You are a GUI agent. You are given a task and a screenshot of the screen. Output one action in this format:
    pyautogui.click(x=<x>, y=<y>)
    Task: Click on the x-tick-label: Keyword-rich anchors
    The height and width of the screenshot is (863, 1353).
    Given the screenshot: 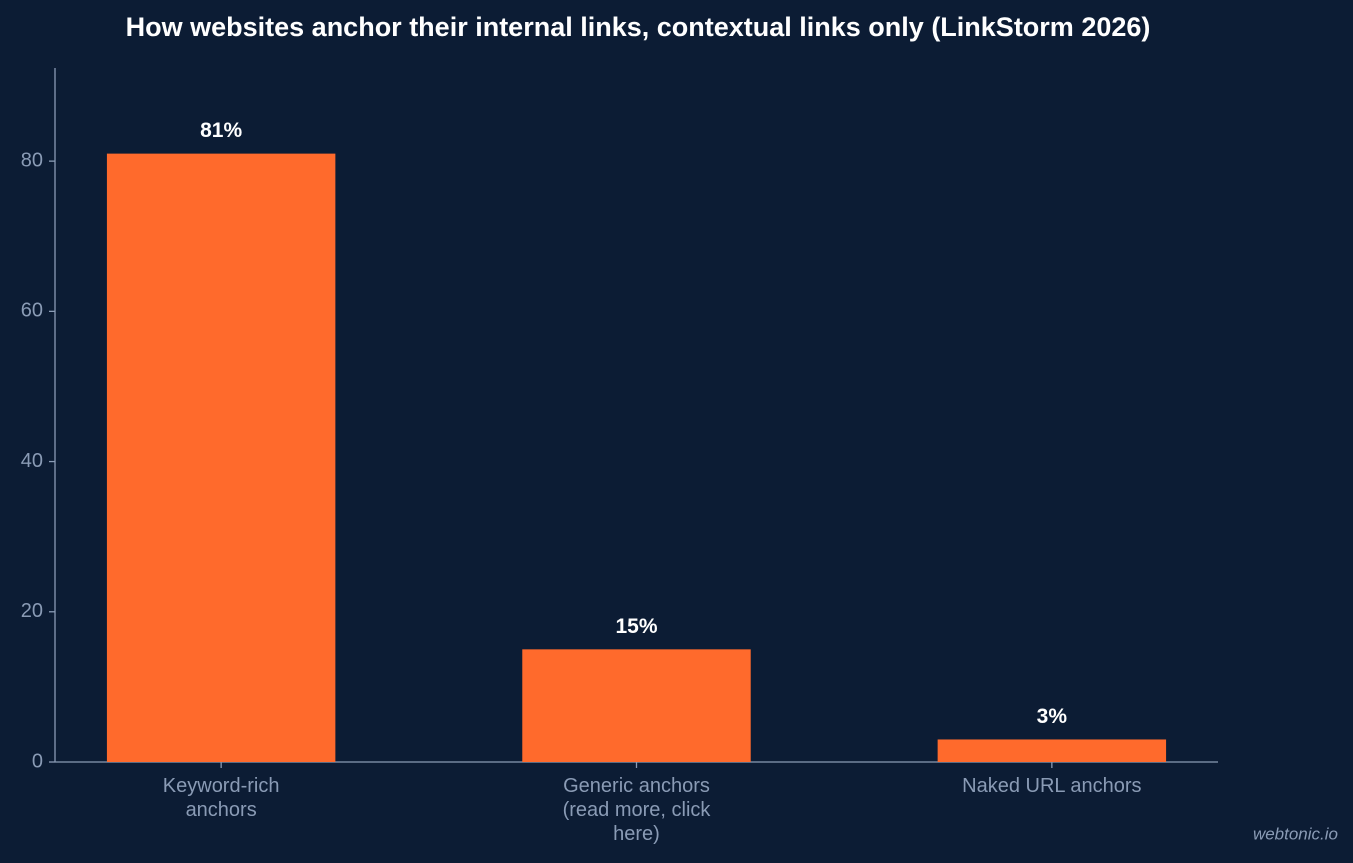 What is the action you would take?
    pyautogui.click(x=221, y=798)
    